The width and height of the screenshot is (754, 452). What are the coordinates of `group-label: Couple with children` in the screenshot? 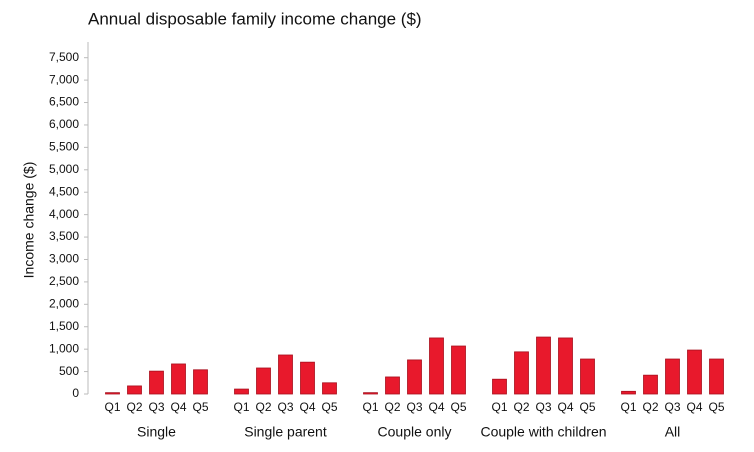 It's located at (543, 432).